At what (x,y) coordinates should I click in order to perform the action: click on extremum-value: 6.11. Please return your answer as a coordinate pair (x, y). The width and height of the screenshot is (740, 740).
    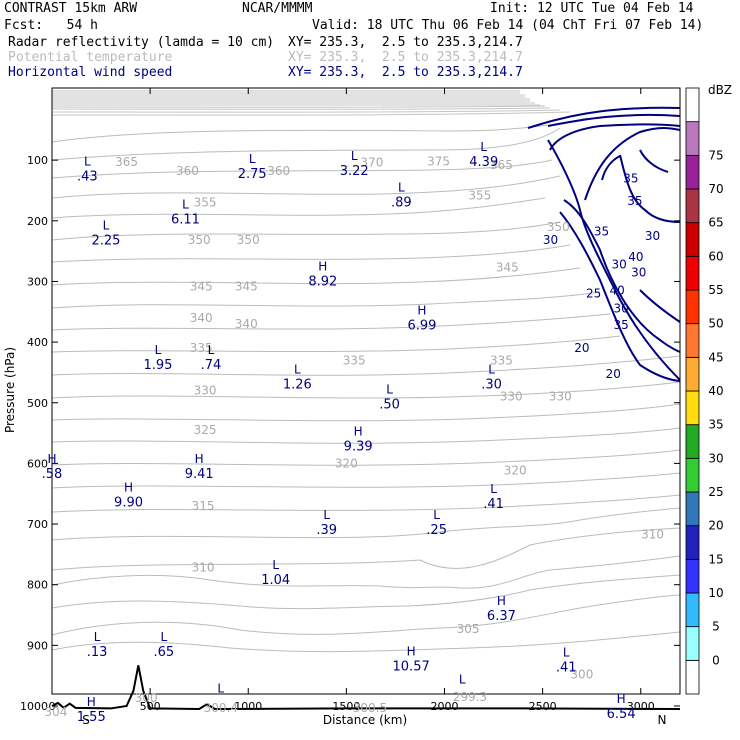
    Looking at the image, I should click on (185, 219).